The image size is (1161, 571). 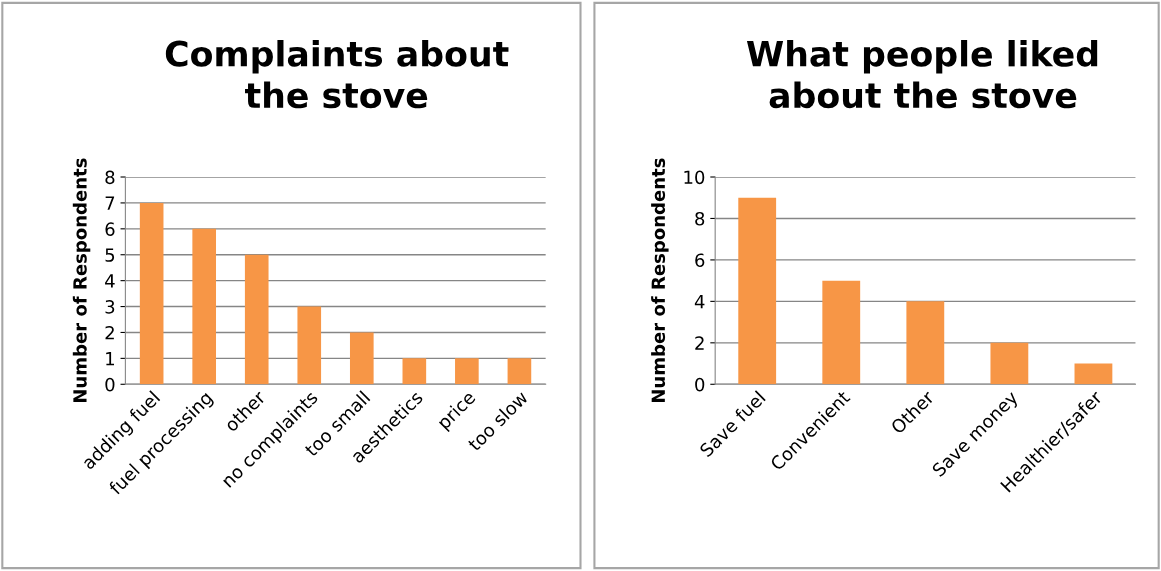 I want to click on y-tick-label: 7, so click(x=110, y=203).